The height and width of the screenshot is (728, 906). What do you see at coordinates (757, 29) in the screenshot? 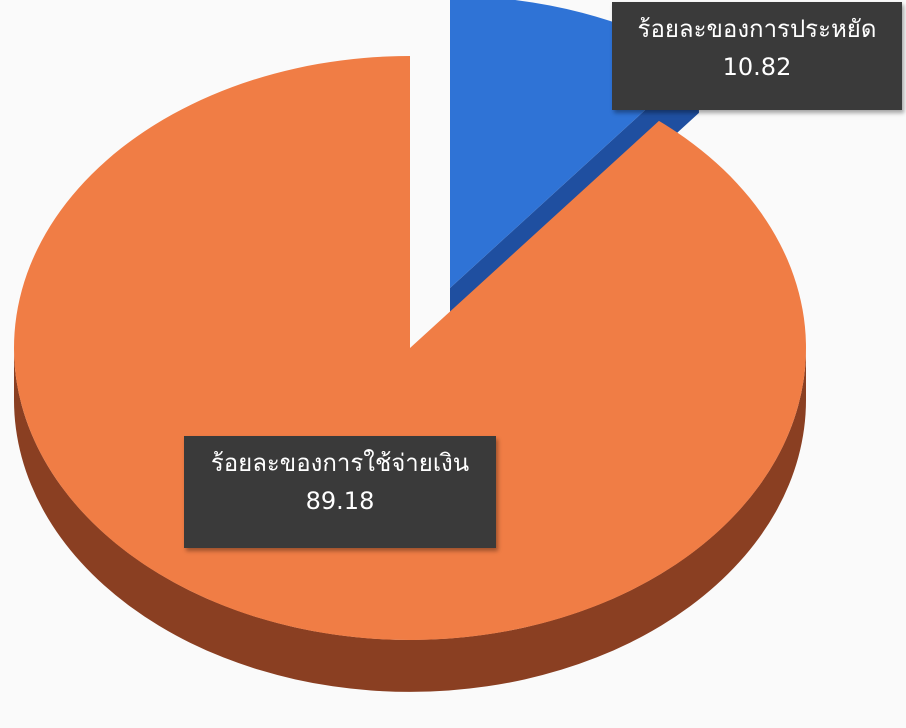
I see `data-label-saving-name: ร้อยละของการประหยัด` at bounding box center [757, 29].